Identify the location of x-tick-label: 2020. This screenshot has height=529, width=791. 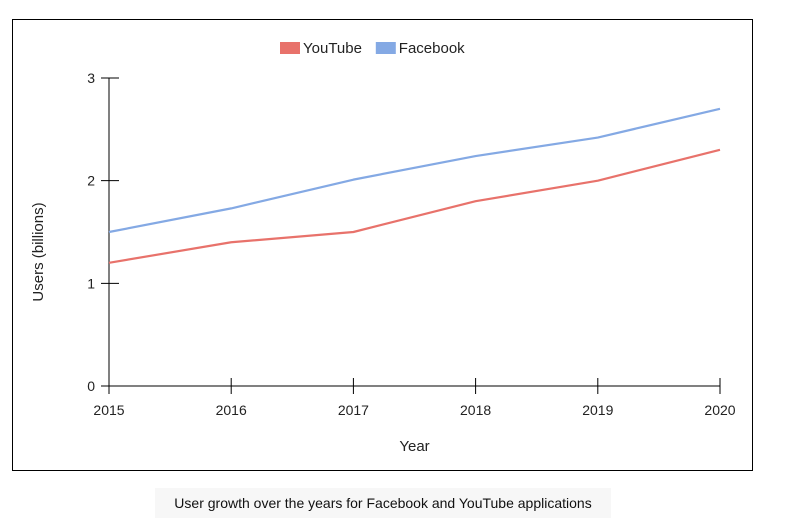
(719, 410).